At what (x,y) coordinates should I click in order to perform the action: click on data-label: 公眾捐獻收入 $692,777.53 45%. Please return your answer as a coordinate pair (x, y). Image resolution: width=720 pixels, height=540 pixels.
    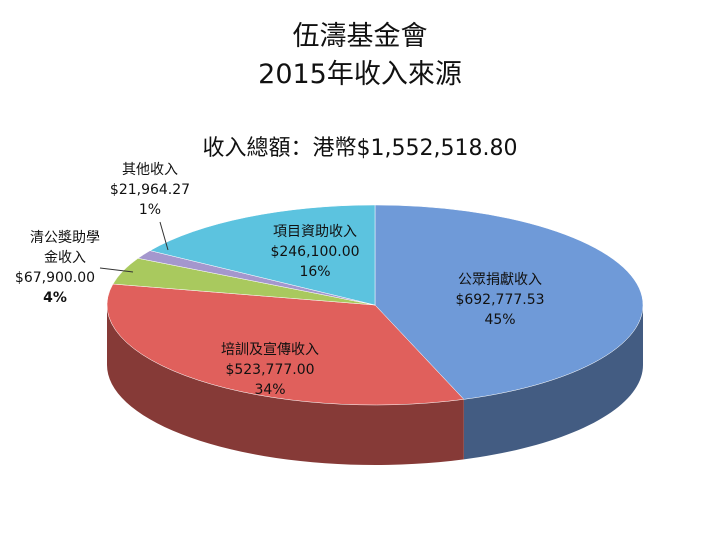
    Looking at the image, I should click on (500, 300).